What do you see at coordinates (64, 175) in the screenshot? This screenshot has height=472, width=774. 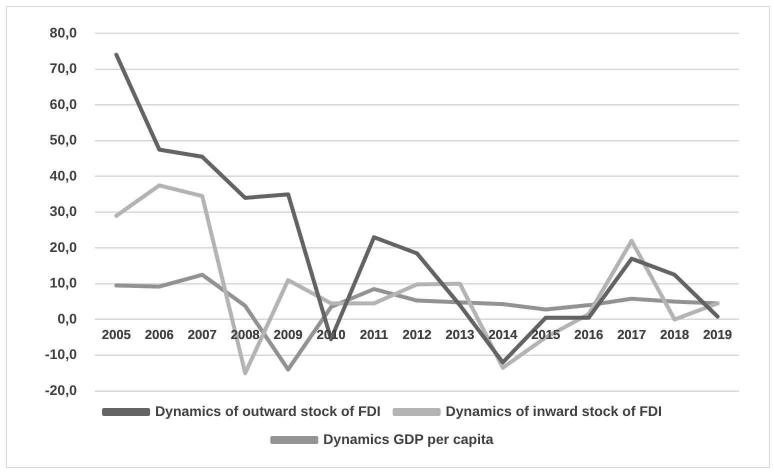 I see `y-tick-label: 40,0` at bounding box center [64, 175].